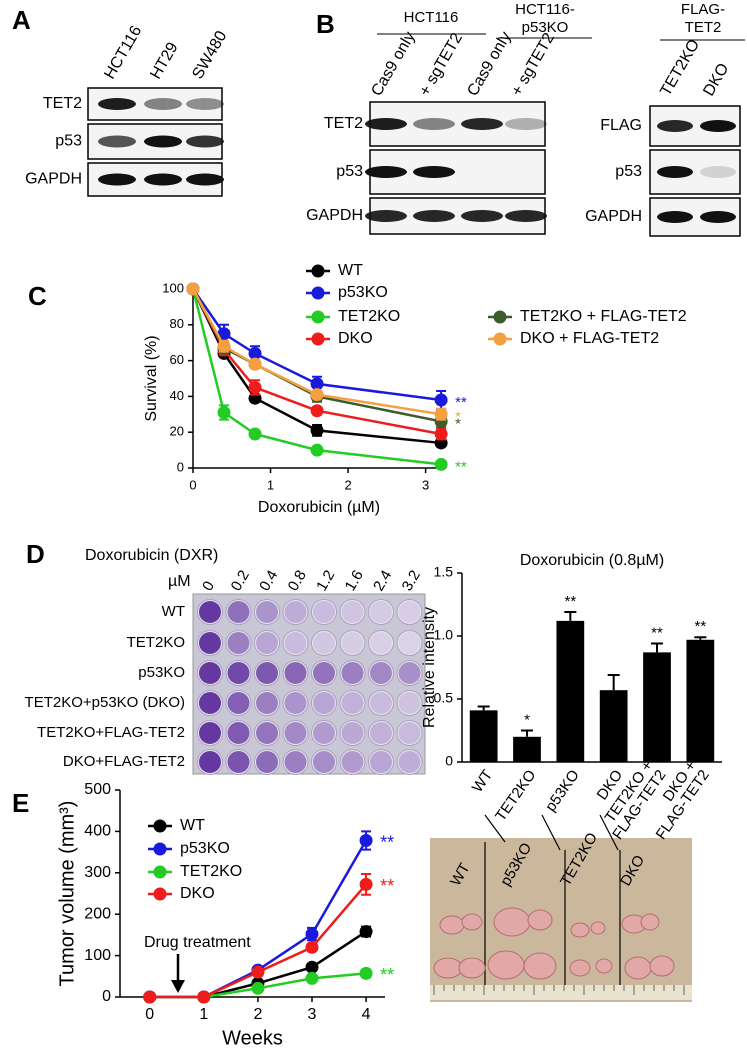 The width and height of the screenshot is (747, 1050). I want to click on plate-concentration: 2.4, so click(382, 580).